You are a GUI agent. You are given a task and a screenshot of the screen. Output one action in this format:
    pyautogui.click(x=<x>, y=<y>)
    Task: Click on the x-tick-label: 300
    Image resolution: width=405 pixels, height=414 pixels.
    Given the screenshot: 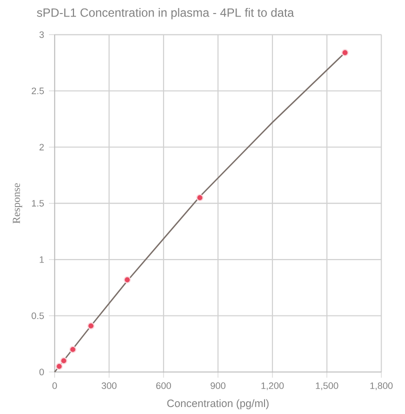 What is the action you would take?
    pyautogui.click(x=109, y=385)
    